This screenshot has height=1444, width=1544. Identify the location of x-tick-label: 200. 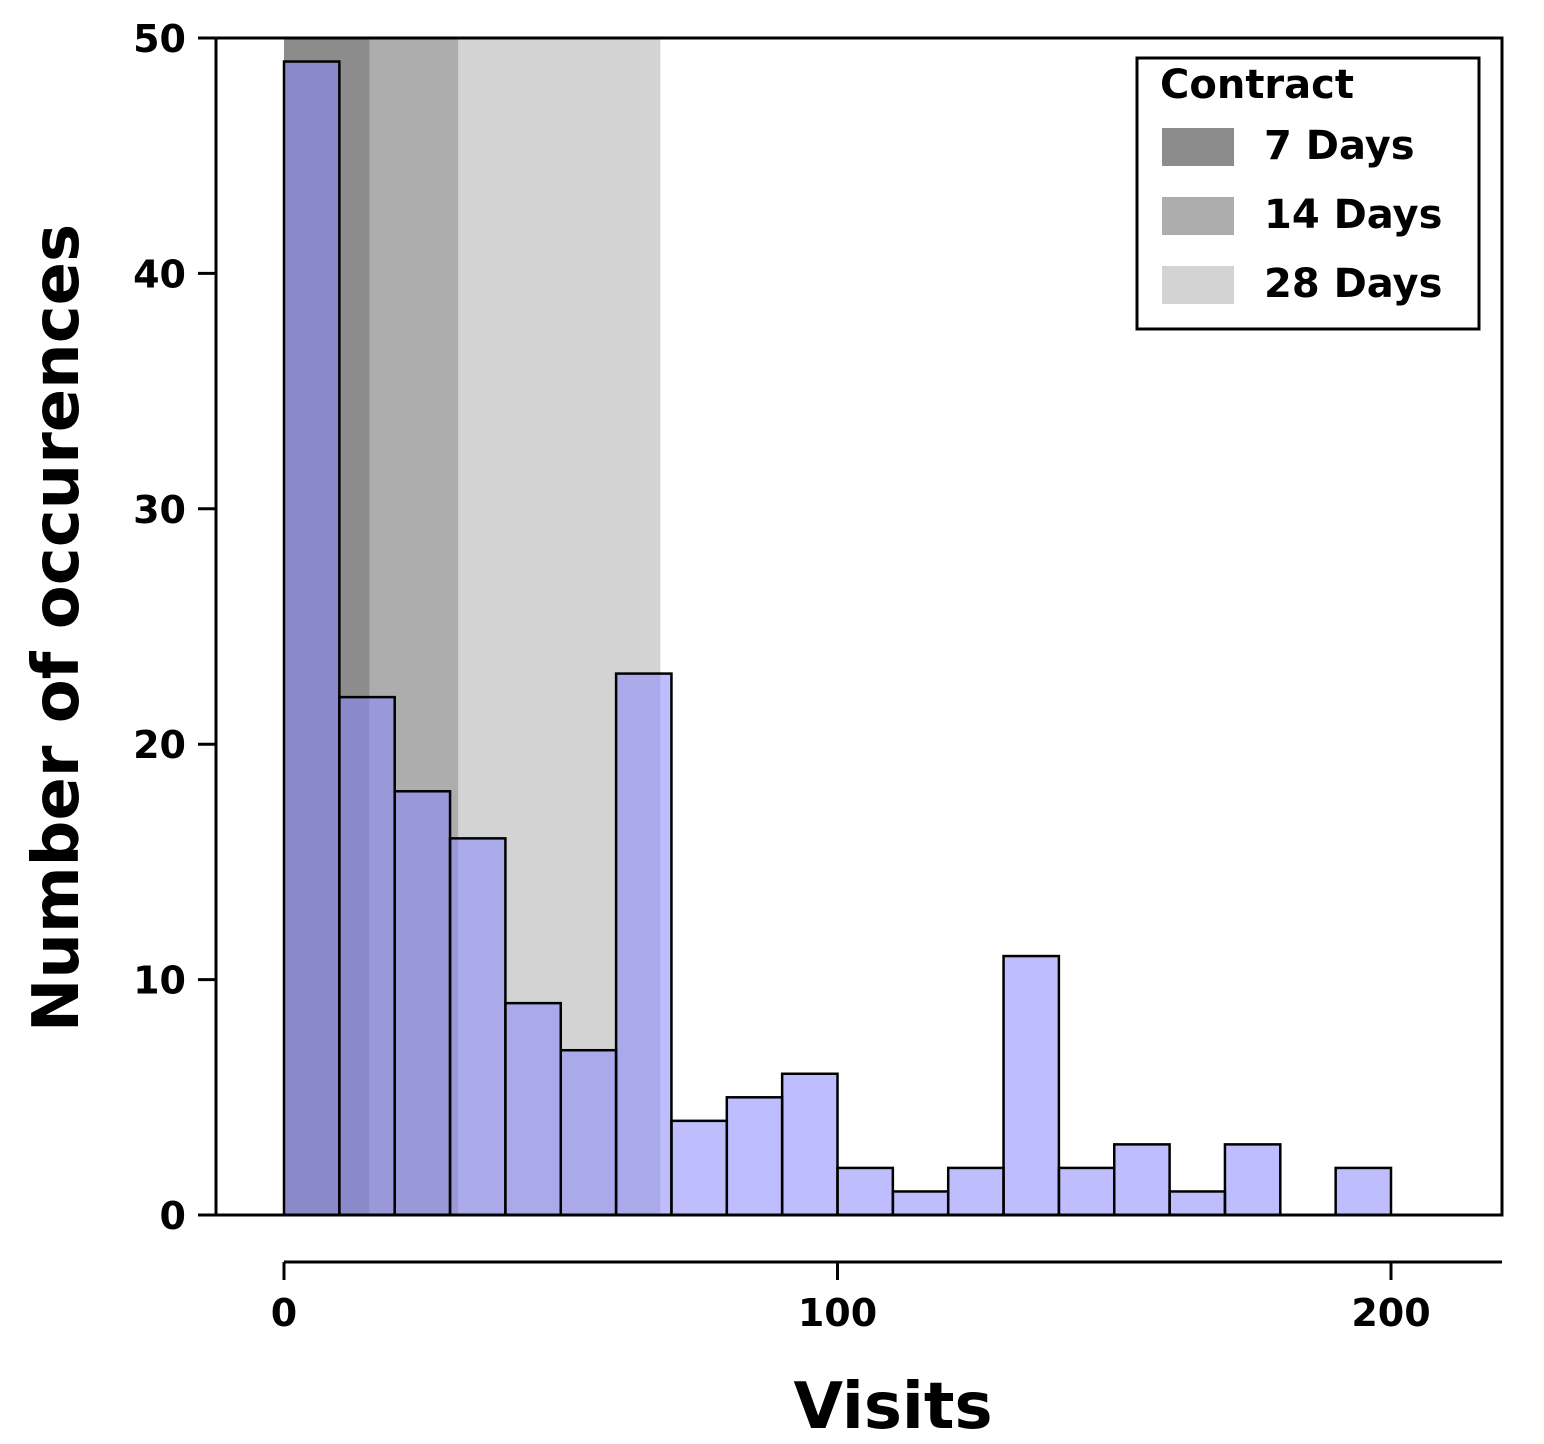
(1390, 1313).